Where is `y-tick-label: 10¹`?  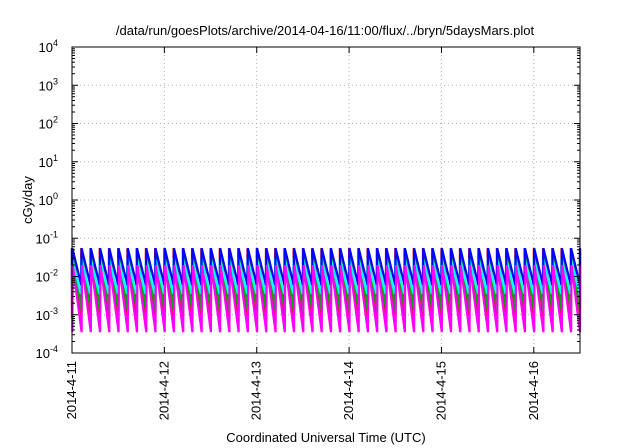 y-tick-label: 10¹ is located at coordinates (48, 161).